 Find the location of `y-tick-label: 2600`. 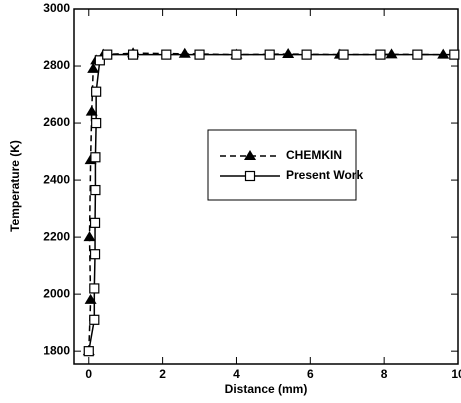

y-tick-label: 2600 is located at coordinates (56, 122).